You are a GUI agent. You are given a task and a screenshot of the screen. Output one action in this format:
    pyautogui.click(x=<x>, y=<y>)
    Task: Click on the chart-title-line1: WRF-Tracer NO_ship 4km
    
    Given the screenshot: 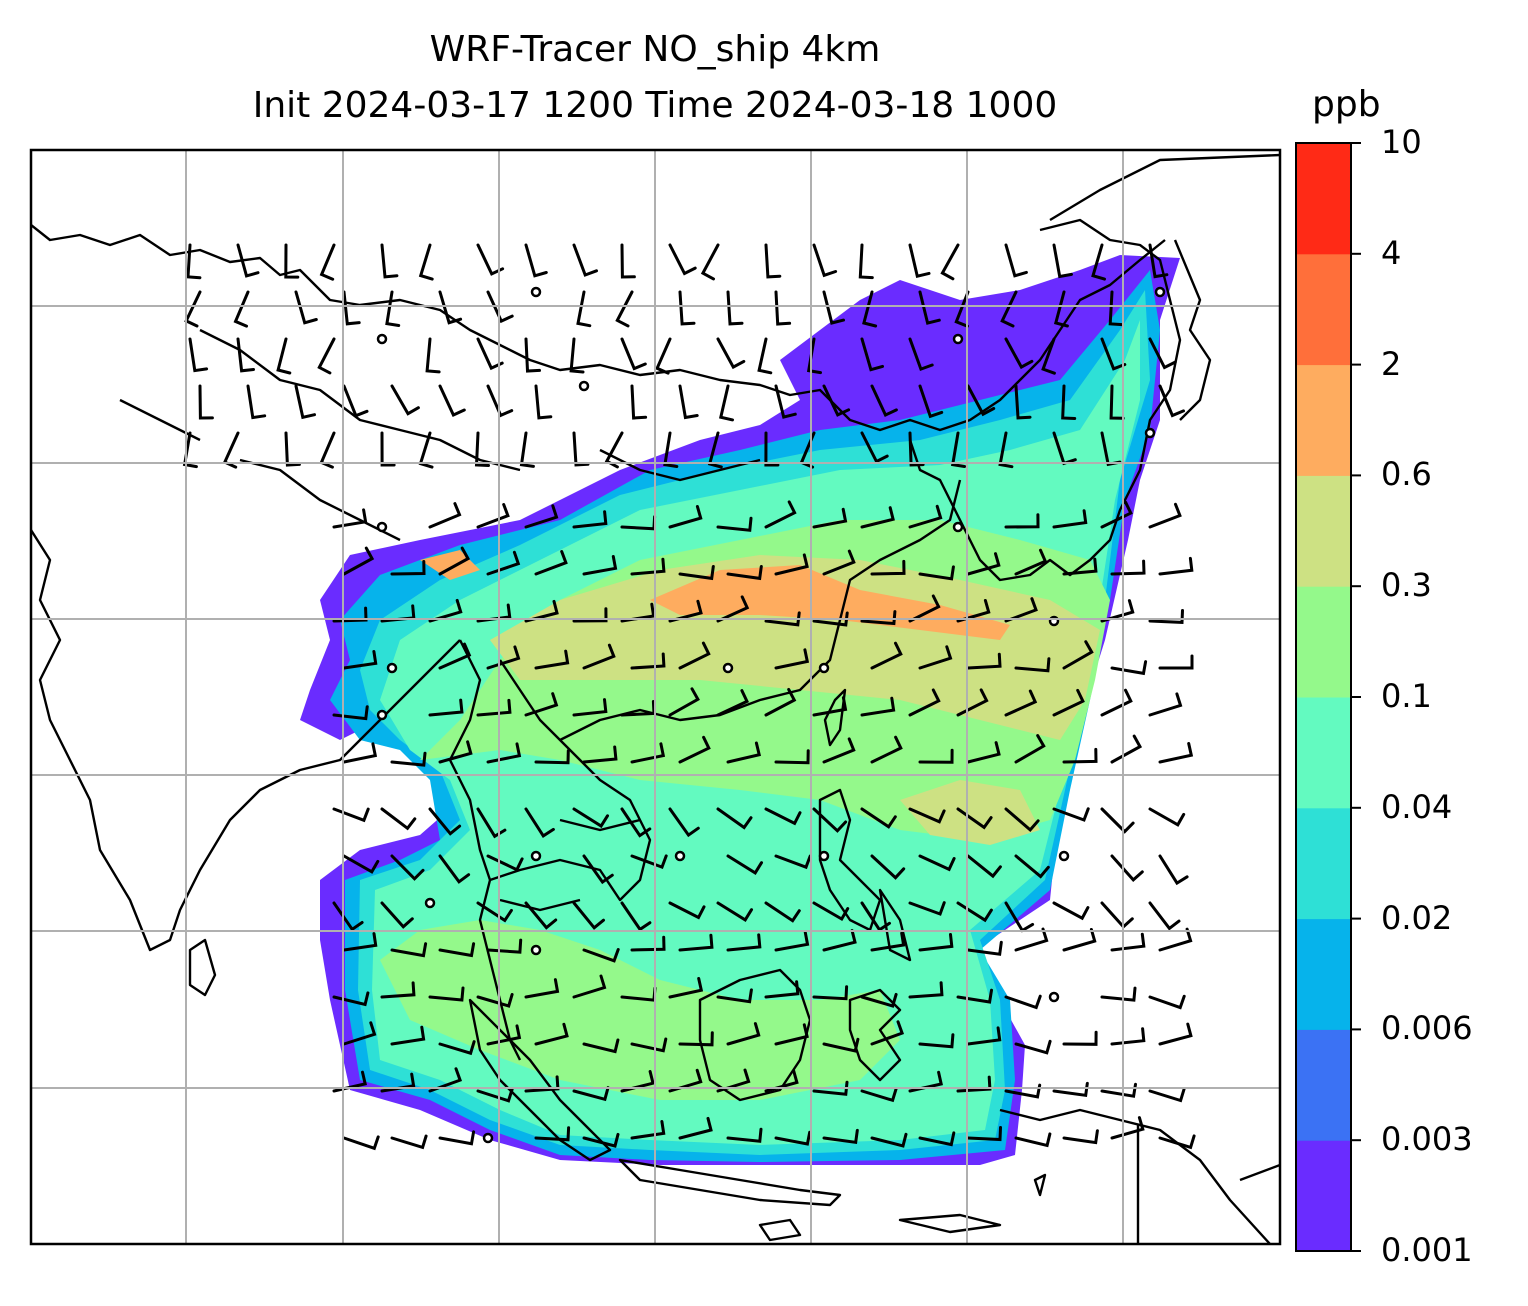 What is the action you would take?
    pyautogui.click(x=655, y=49)
    